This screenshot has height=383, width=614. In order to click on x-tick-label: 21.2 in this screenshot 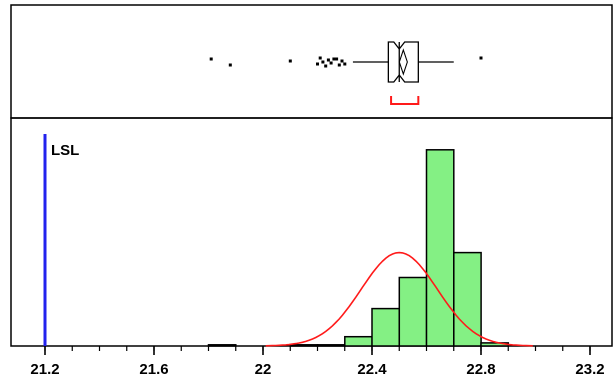, I will do `click(44, 369)`.